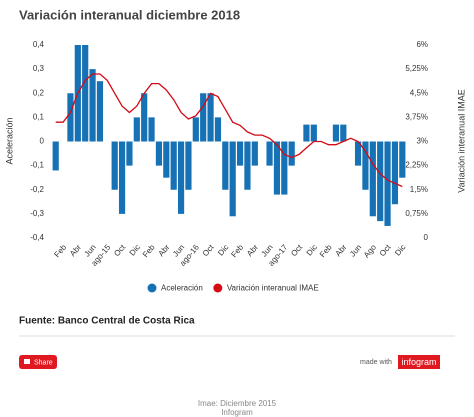  What do you see at coordinates (461, 140) in the screenshot?
I see `y2-axis-title: Variación interanual IMAE` at bounding box center [461, 140].